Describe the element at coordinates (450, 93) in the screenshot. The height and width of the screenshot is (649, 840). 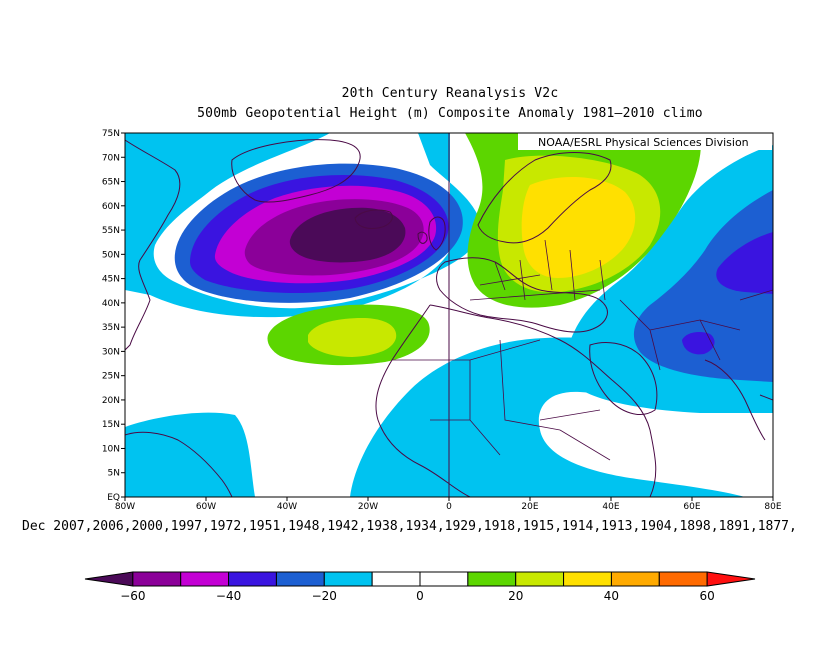
I see `chart-title: 20th Century Reanalysis V2c` at that location.